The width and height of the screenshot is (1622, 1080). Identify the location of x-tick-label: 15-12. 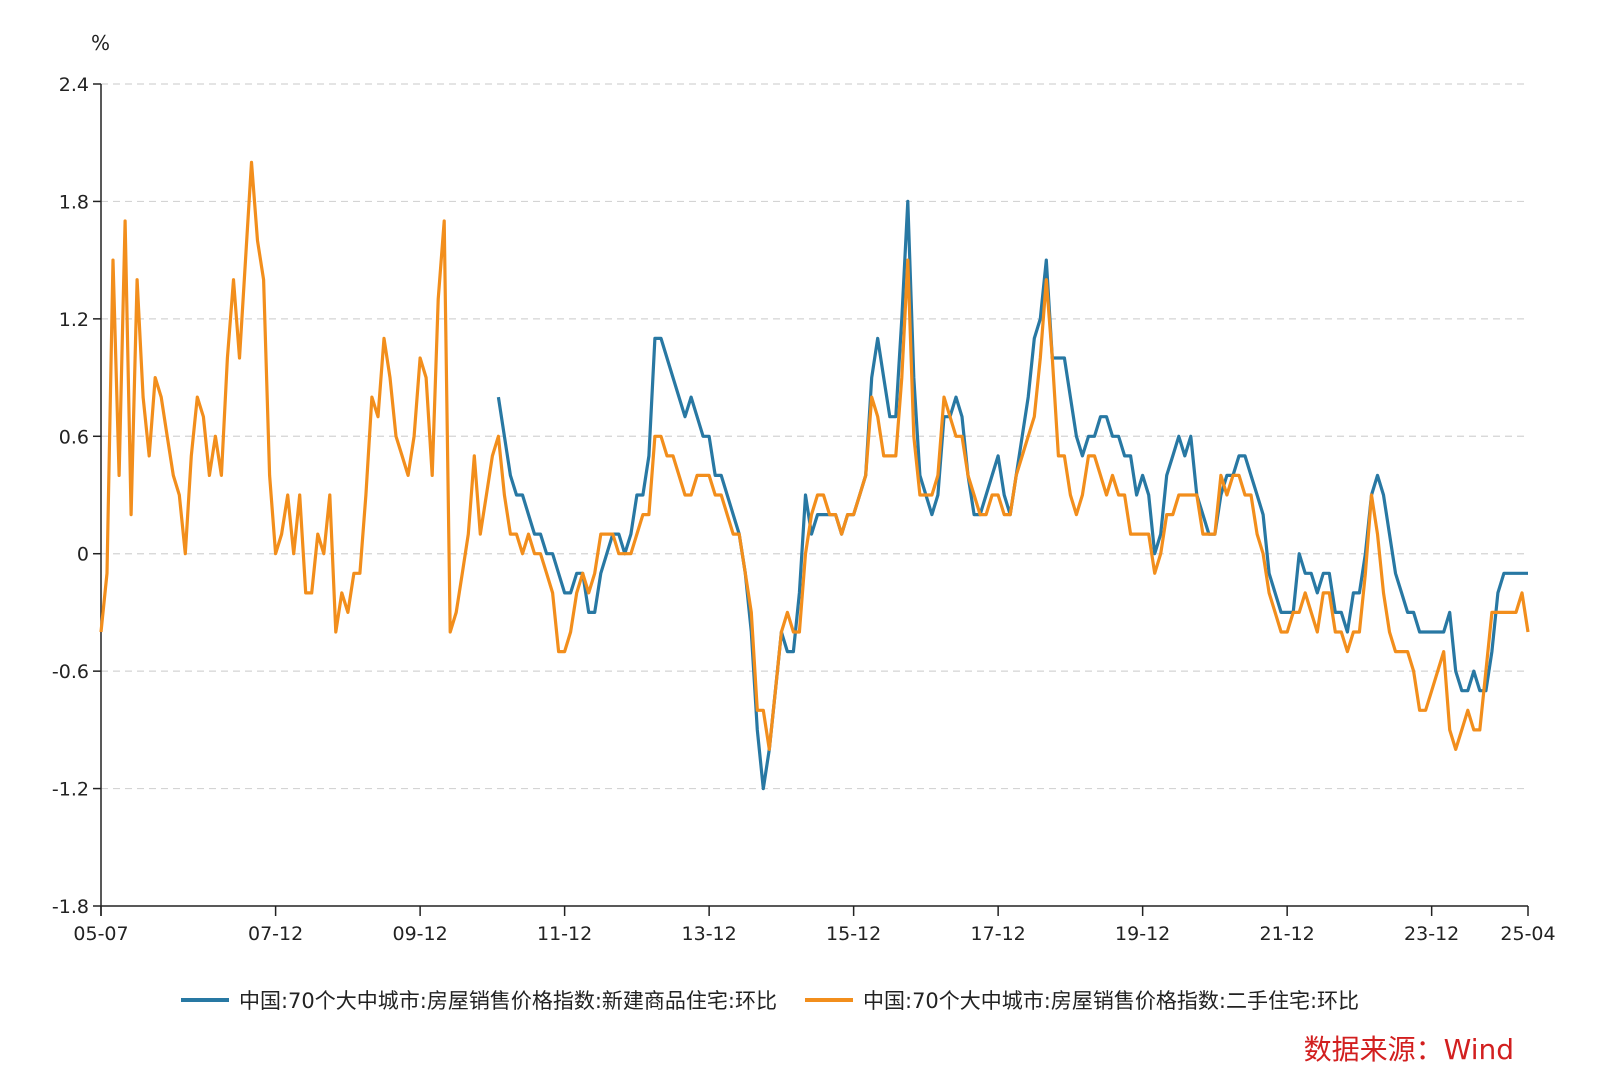
(853, 934).